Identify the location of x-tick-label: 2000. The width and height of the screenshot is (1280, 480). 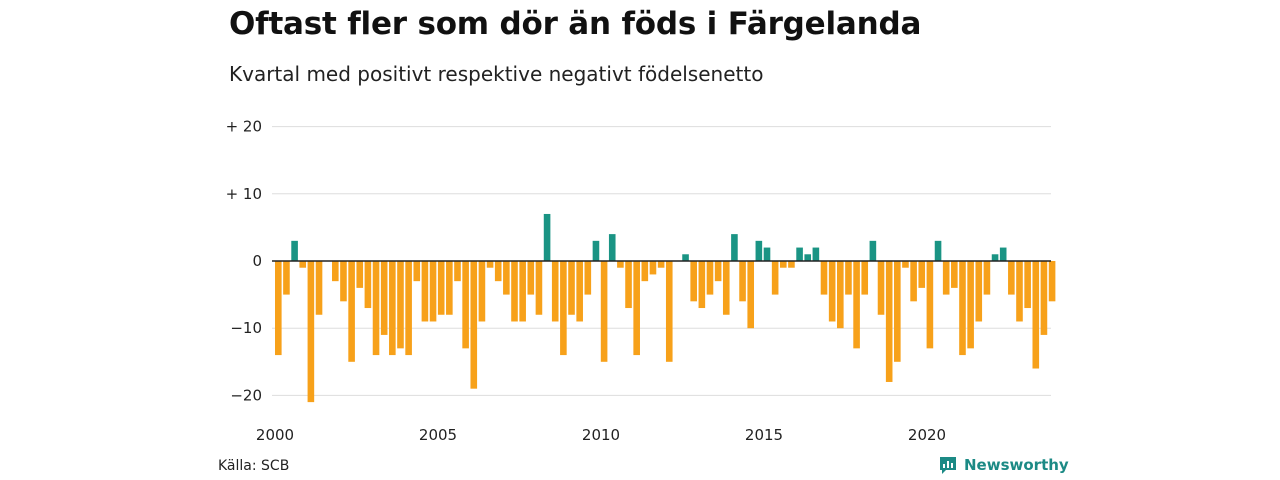
(275, 435).